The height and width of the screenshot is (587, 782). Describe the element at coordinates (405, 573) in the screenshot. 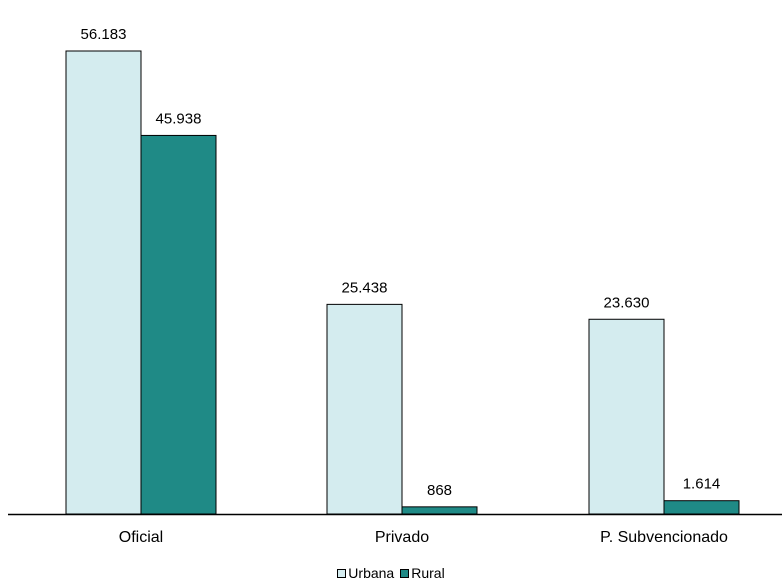

I see `legend-swatch-rural` at that location.